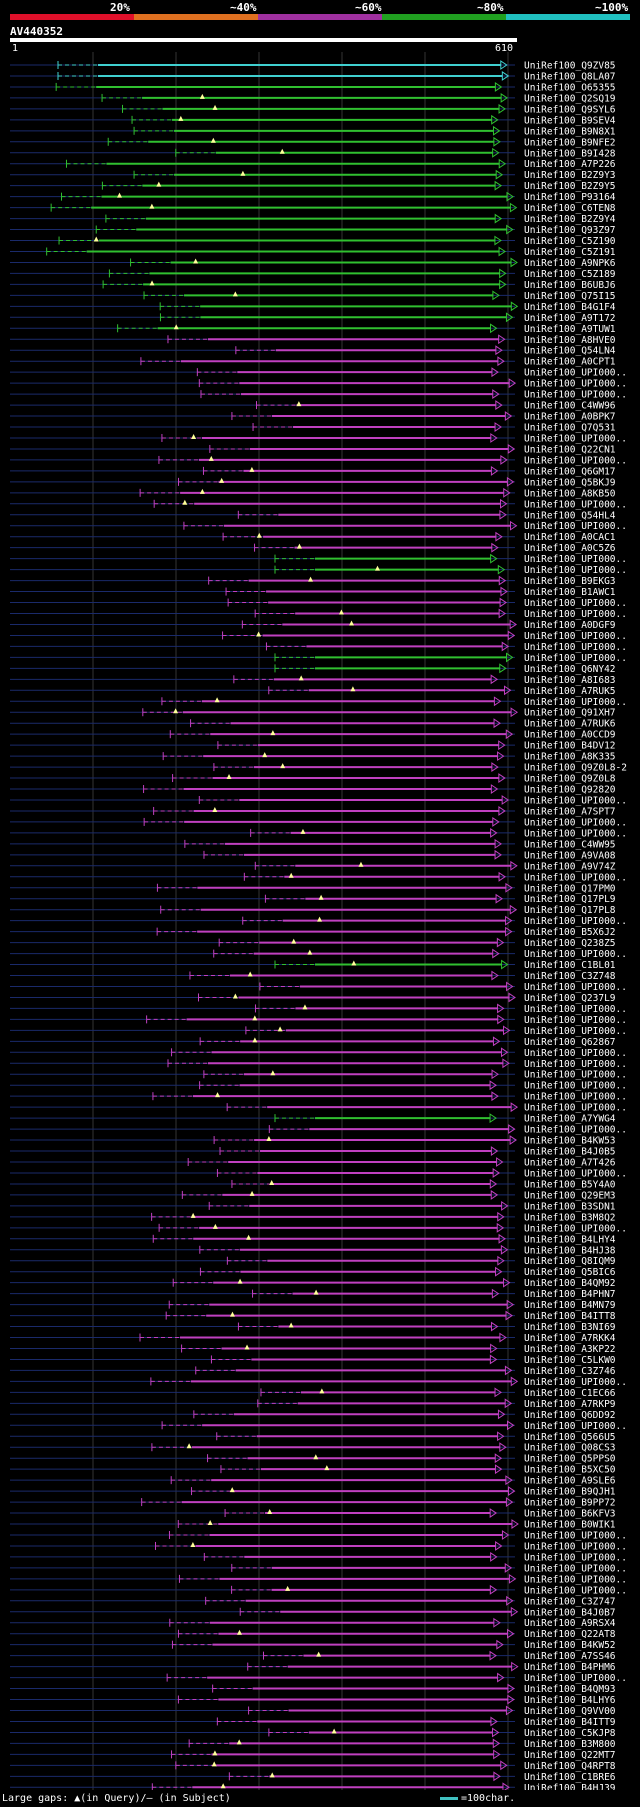  What do you see at coordinates (570, 241) in the screenshot?
I see `hit-label: UniRef100_C5Z190` at bounding box center [570, 241].